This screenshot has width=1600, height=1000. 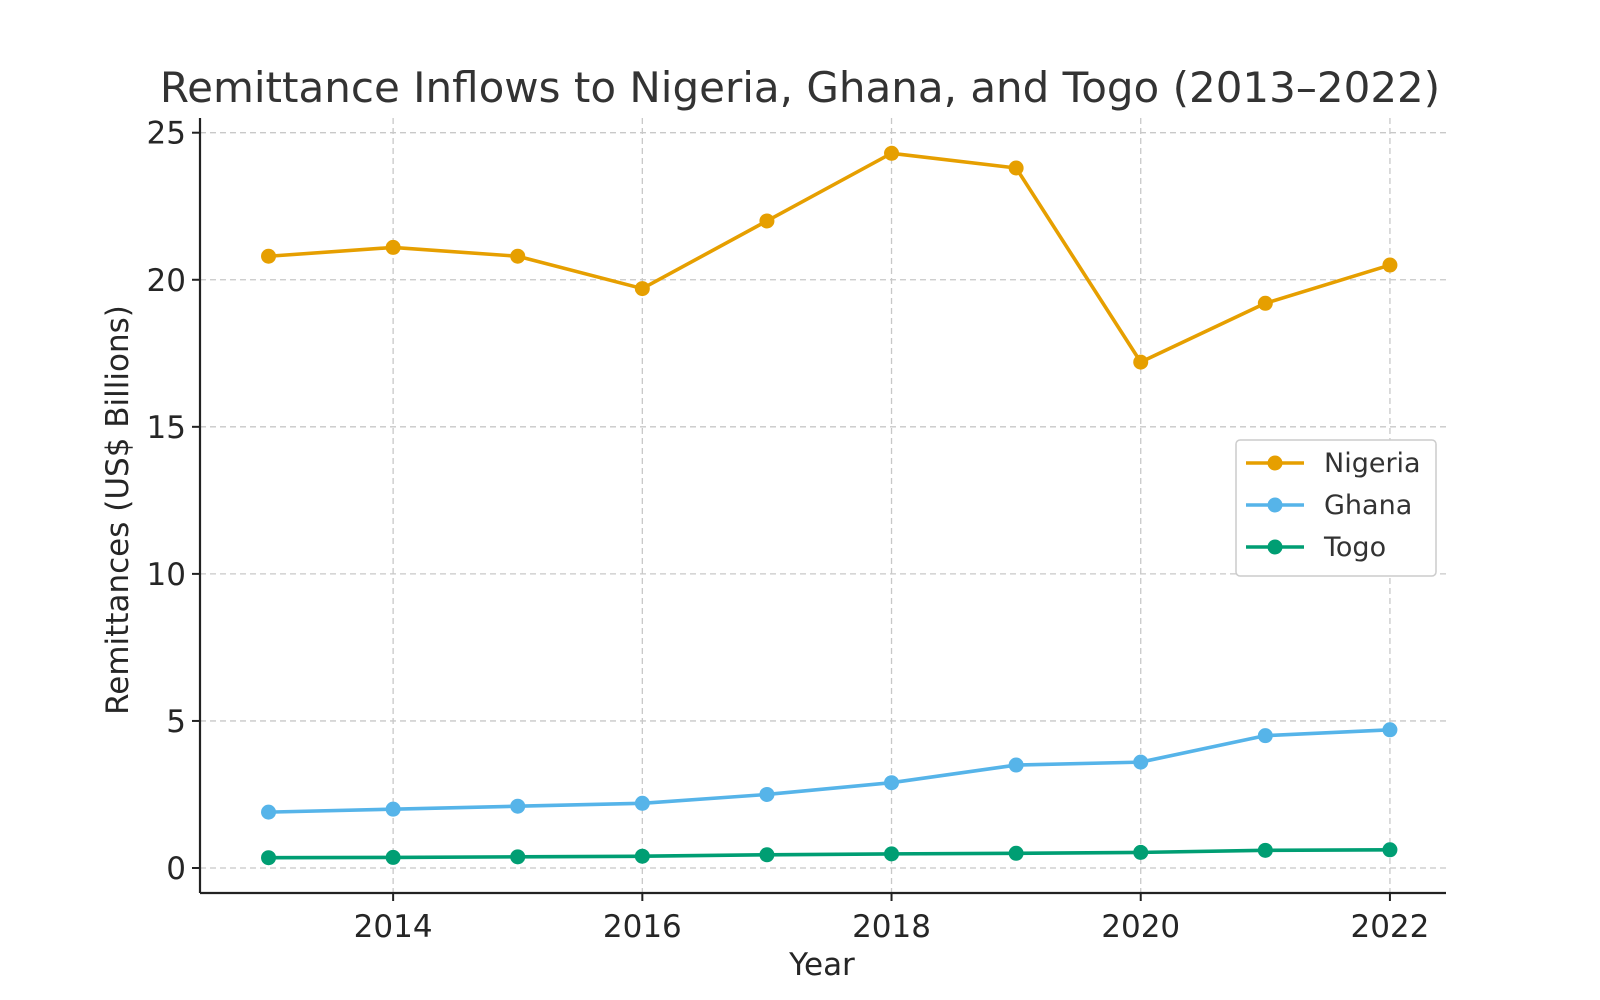 What do you see at coordinates (1275, 505) in the screenshot?
I see `legend-marker-ghana` at bounding box center [1275, 505].